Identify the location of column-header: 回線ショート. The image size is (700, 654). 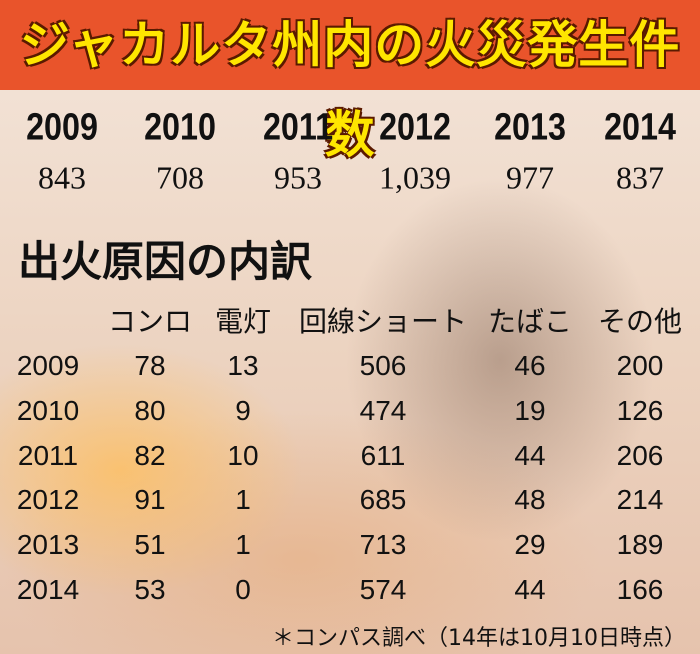
(383, 321).